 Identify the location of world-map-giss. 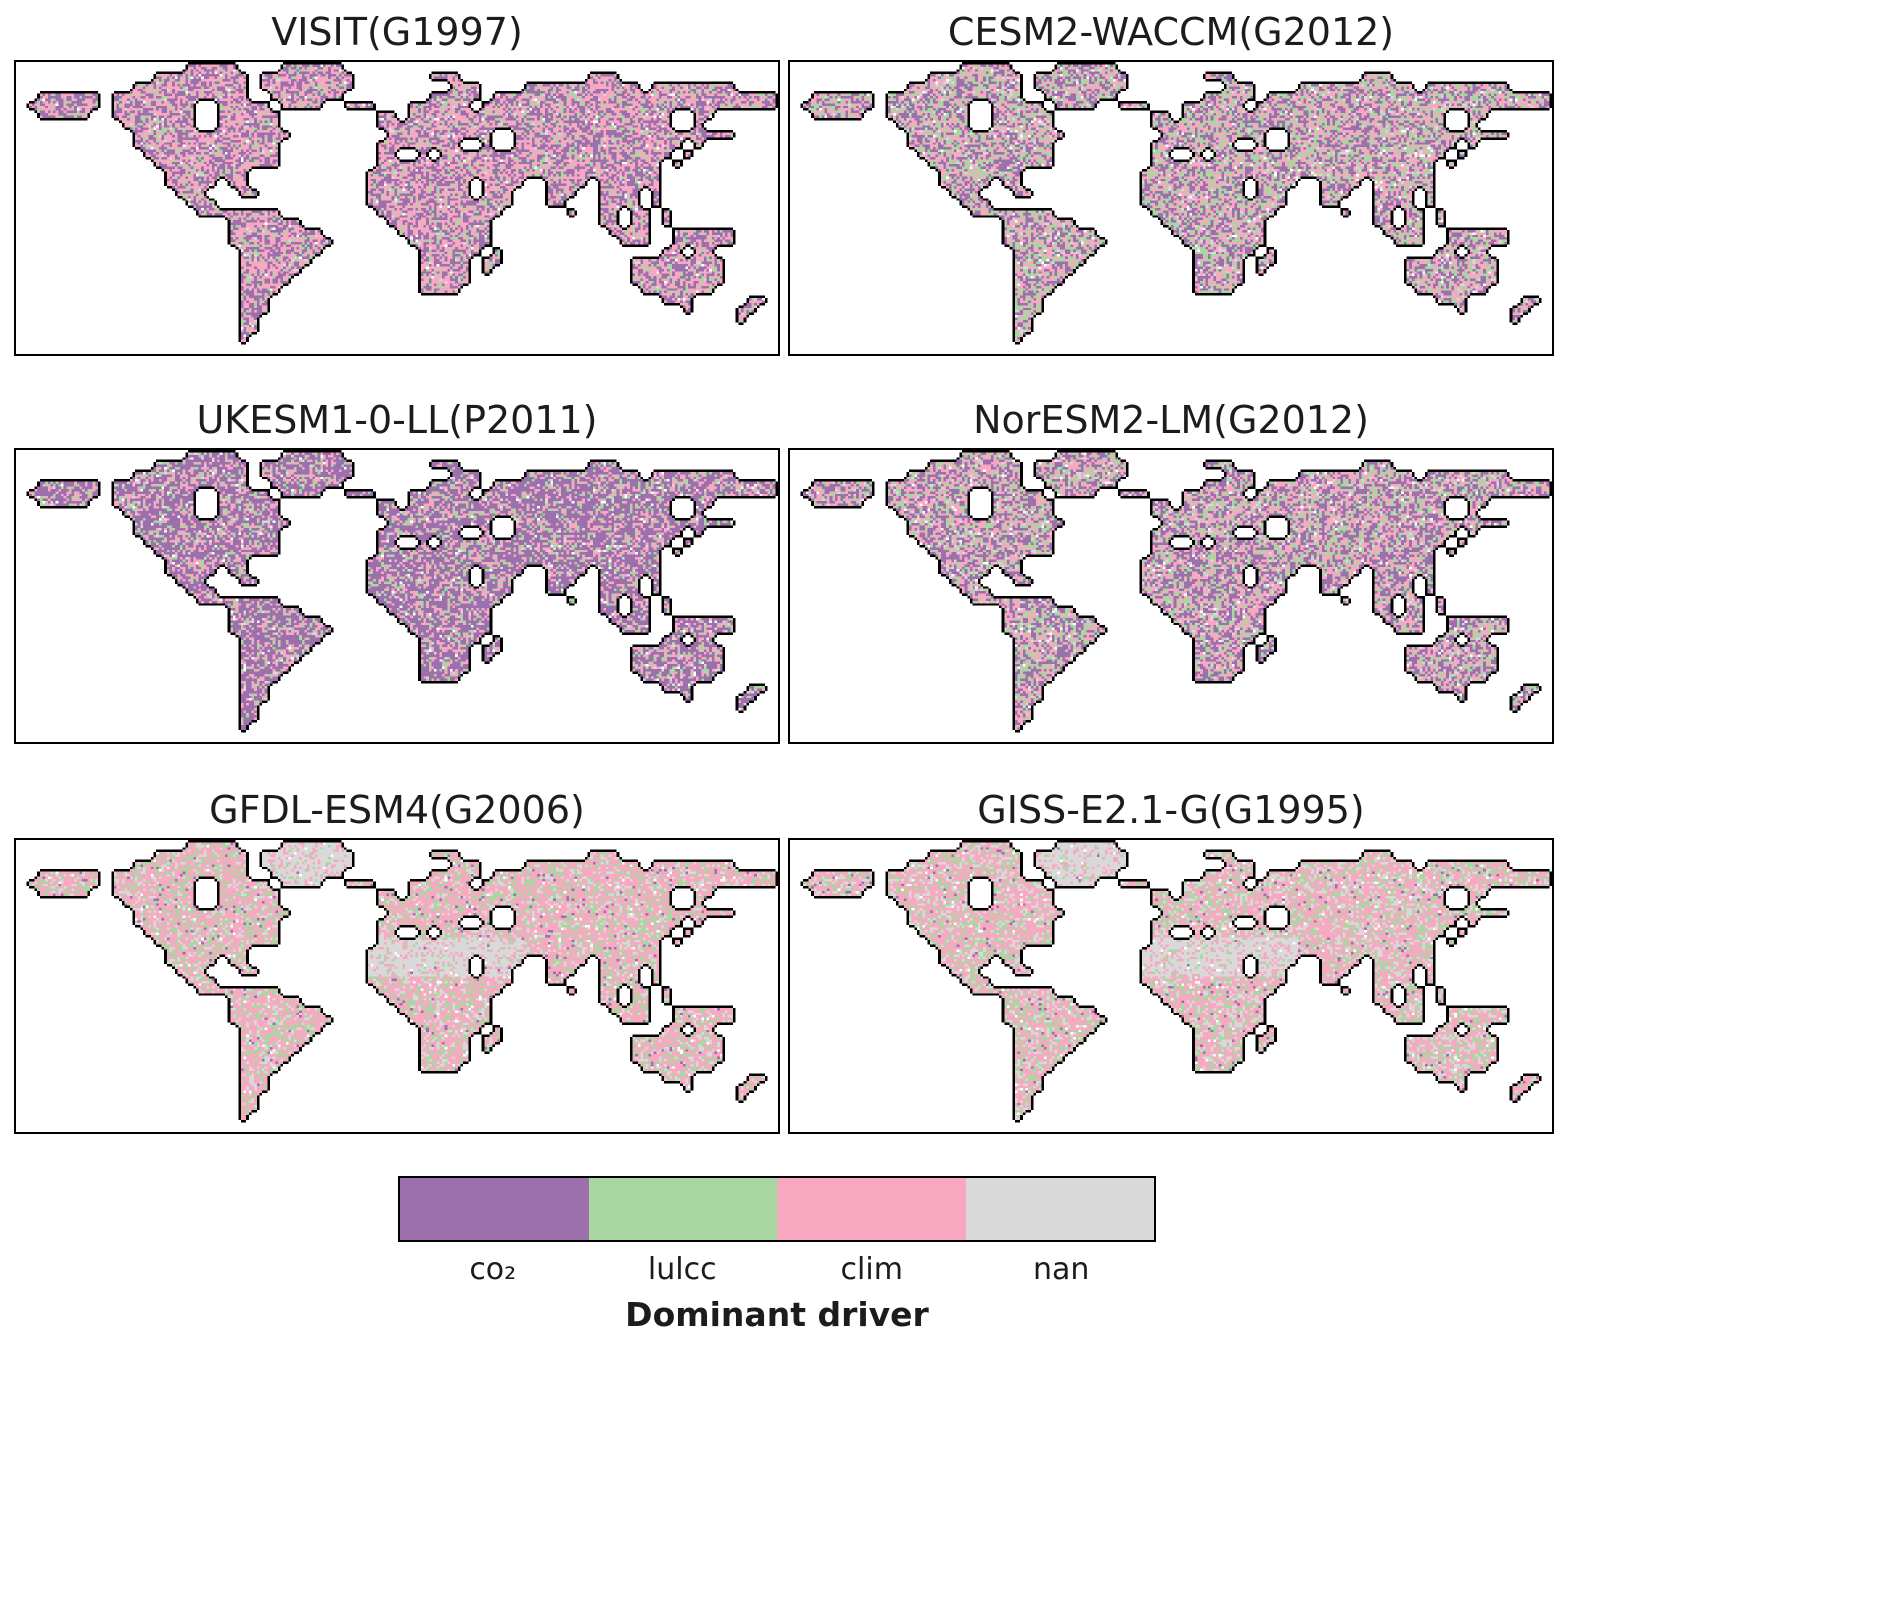
(1171, 986).